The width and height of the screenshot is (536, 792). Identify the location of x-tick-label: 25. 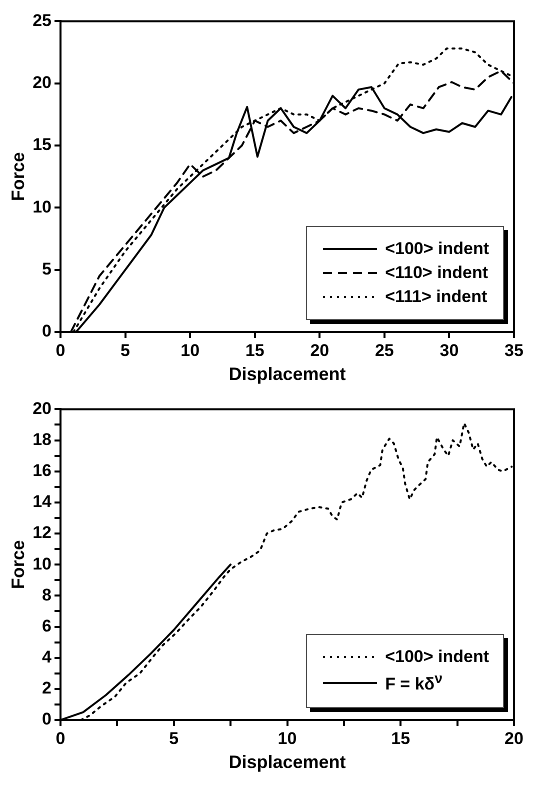
(384, 350).